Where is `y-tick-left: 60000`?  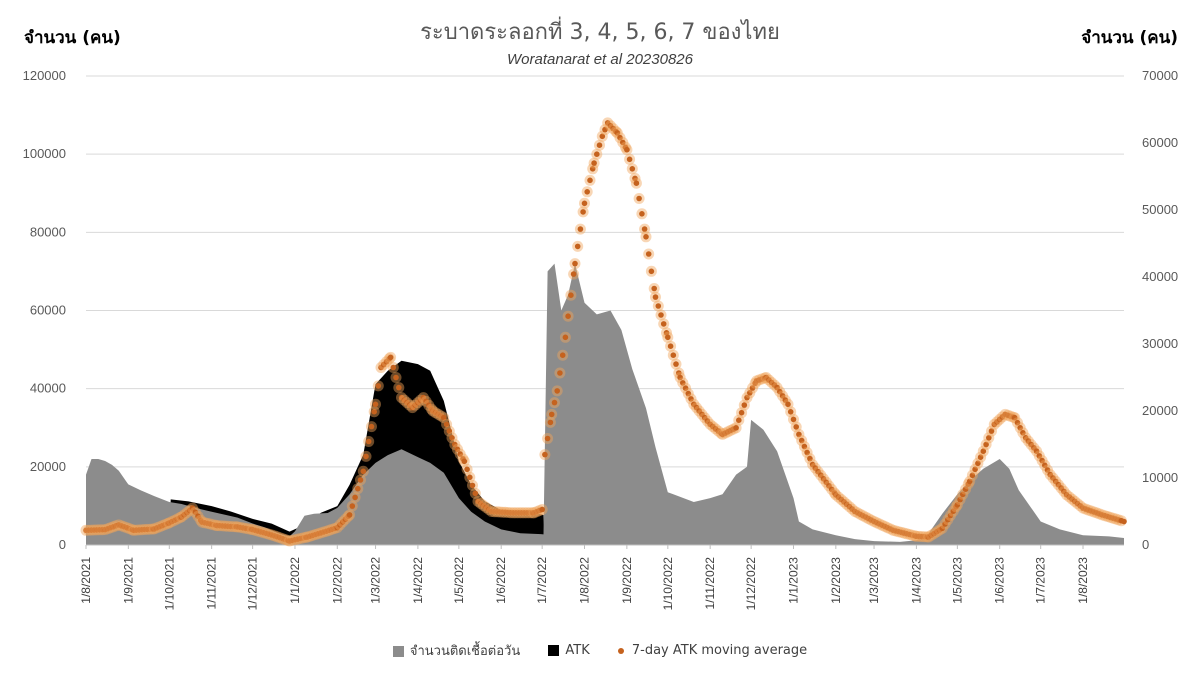
y-tick-left: 60000 is located at coordinates (48, 310).